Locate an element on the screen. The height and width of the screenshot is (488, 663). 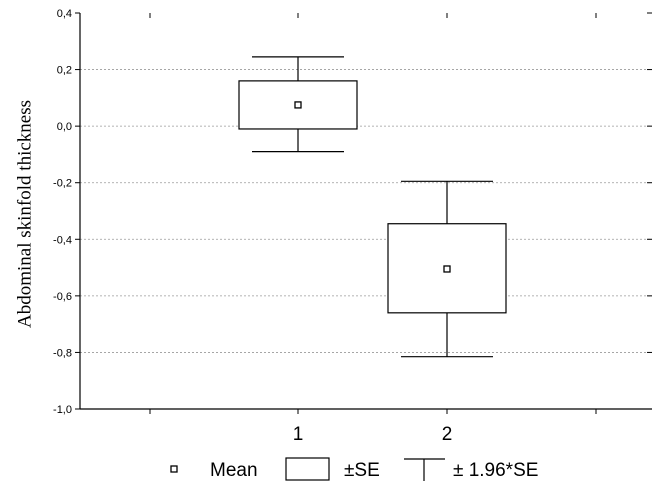
legend-mean-marker is located at coordinates (174, 469).